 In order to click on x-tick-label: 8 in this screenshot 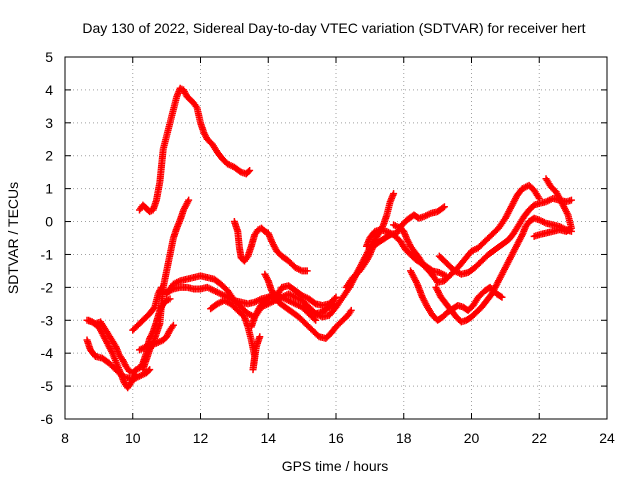, I will do `click(65, 438)`.